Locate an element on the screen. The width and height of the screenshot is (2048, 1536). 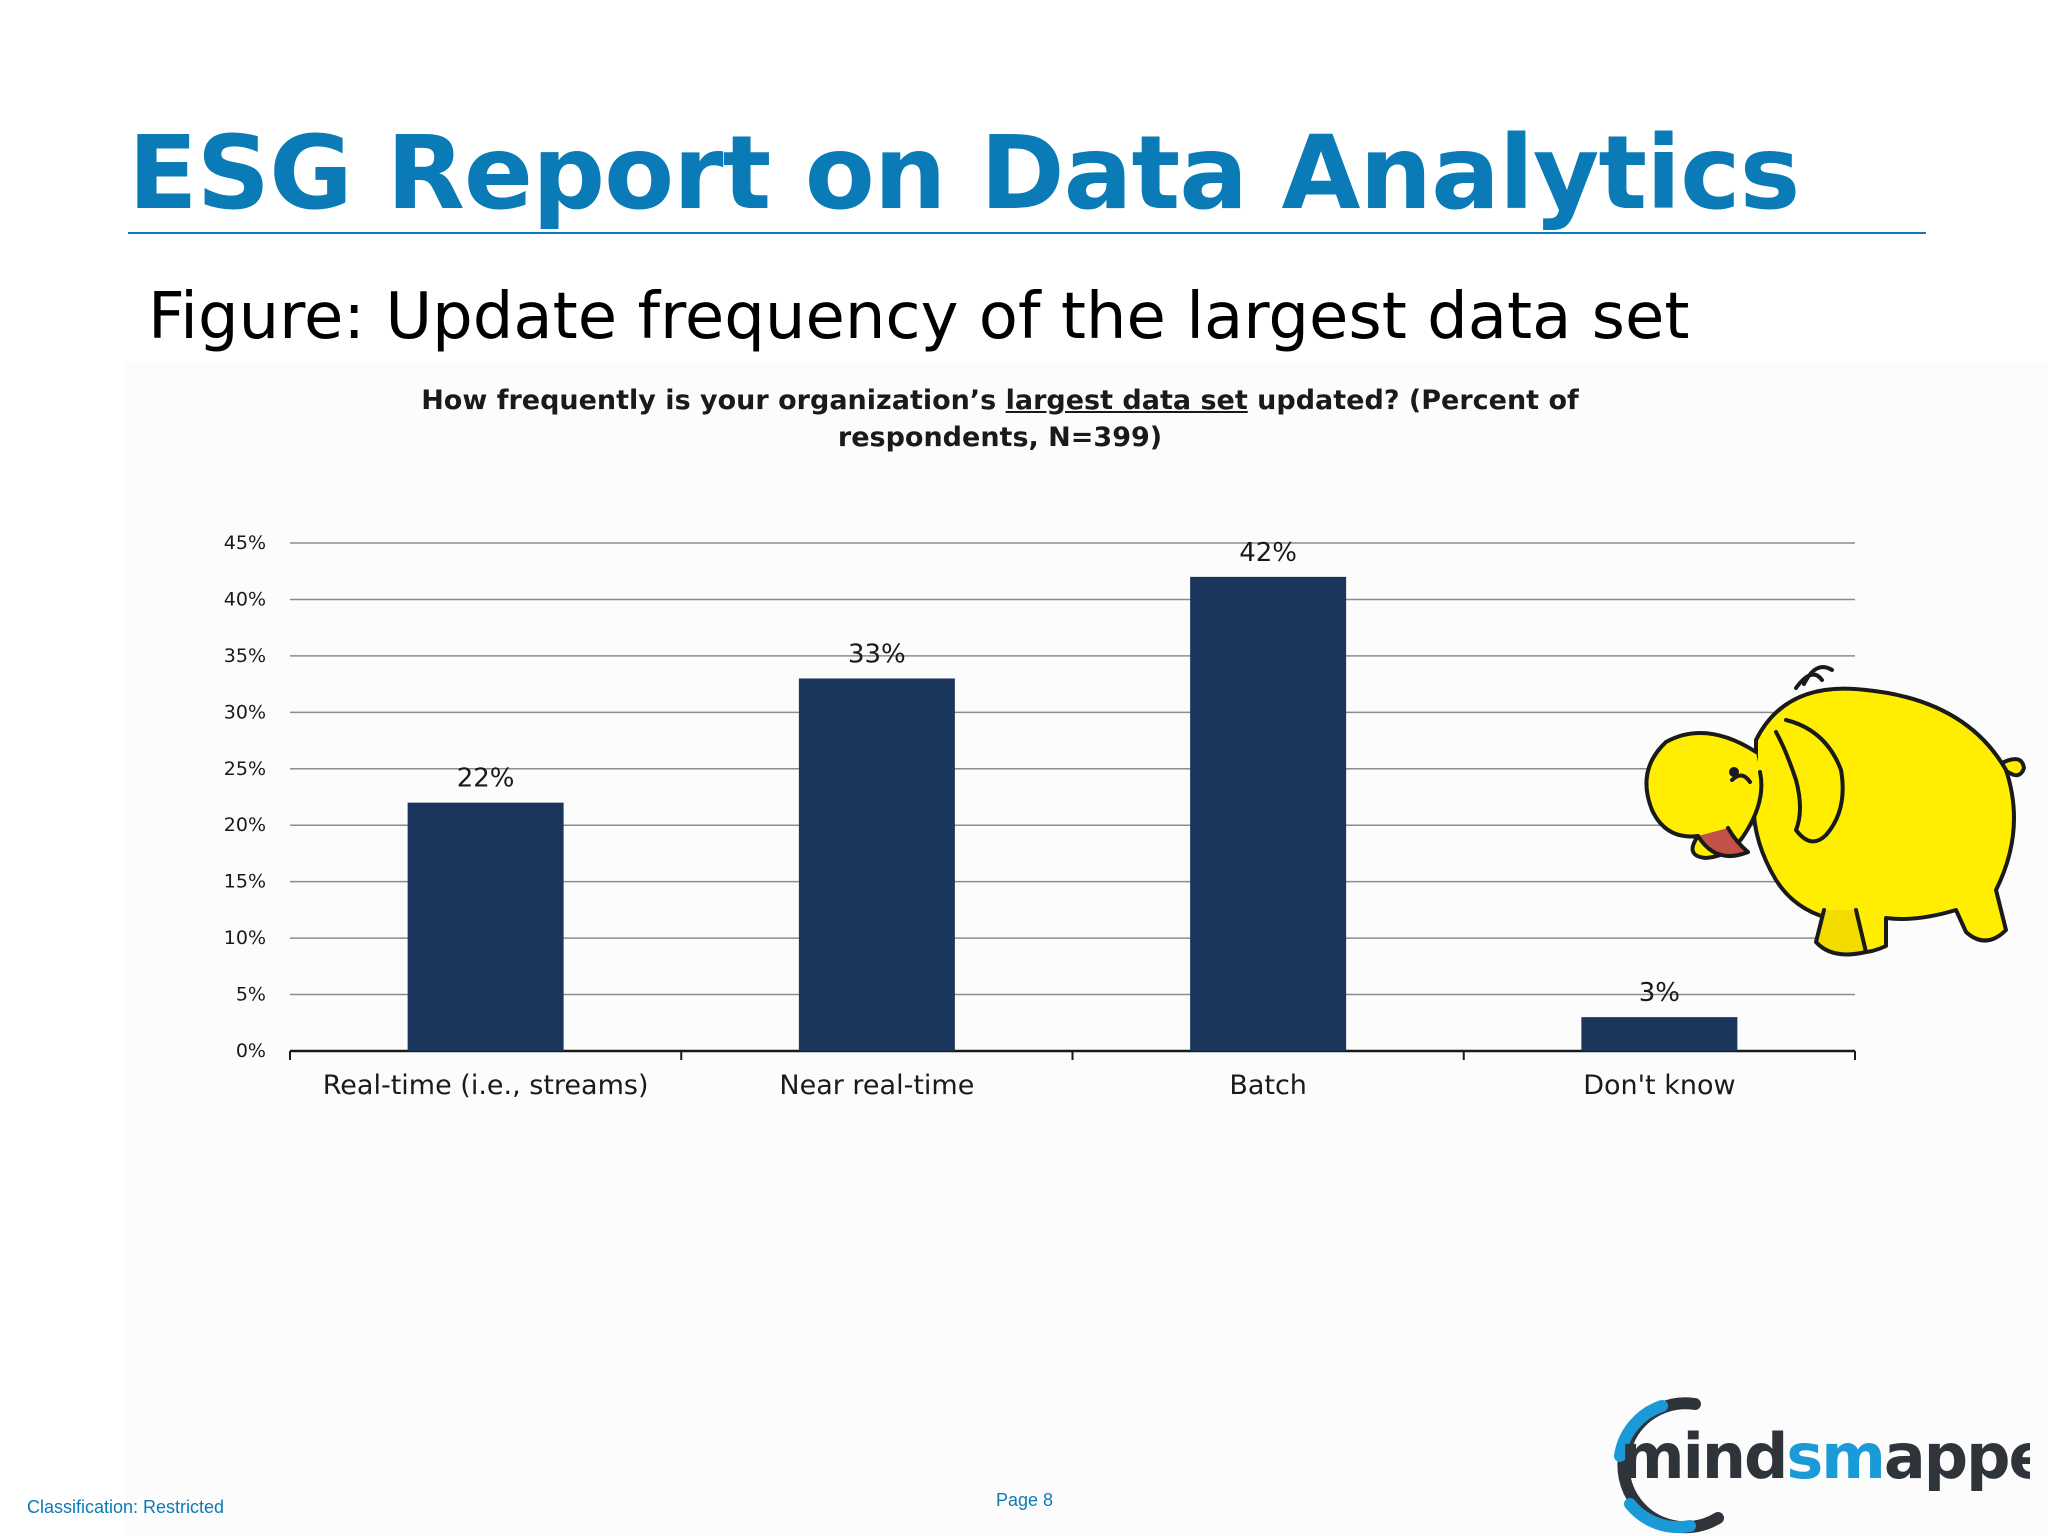
chart-title-underlined: largest data set is located at coordinates (1126, 400).